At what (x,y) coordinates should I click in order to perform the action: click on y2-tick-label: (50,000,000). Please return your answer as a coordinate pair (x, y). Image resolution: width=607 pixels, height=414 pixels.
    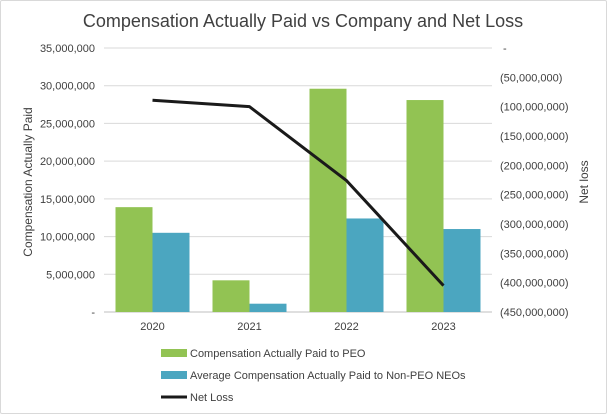
    Looking at the image, I should click on (531, 78).